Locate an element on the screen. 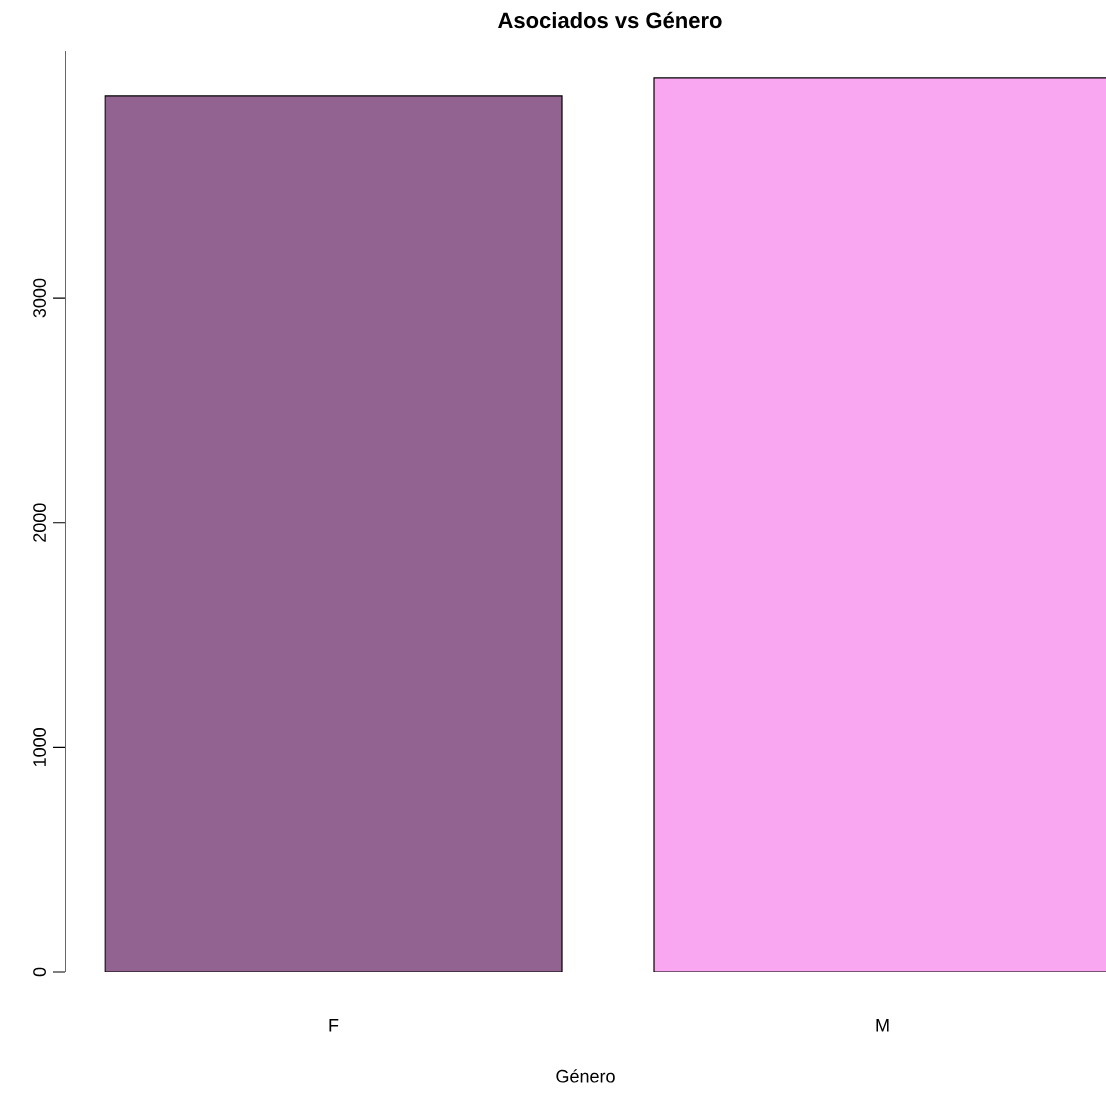  x-tick-label: F is located at coordinates (334, 1025).